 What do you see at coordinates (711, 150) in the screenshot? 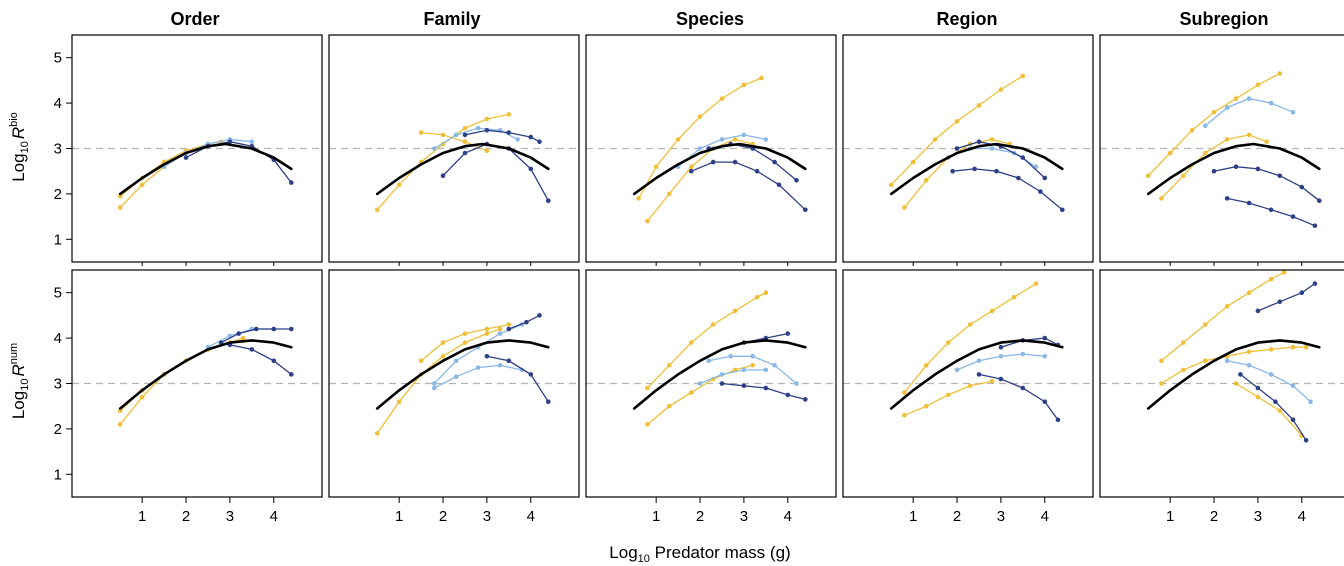
I see `panel-rbio-species` at bounding box center [711, 150].